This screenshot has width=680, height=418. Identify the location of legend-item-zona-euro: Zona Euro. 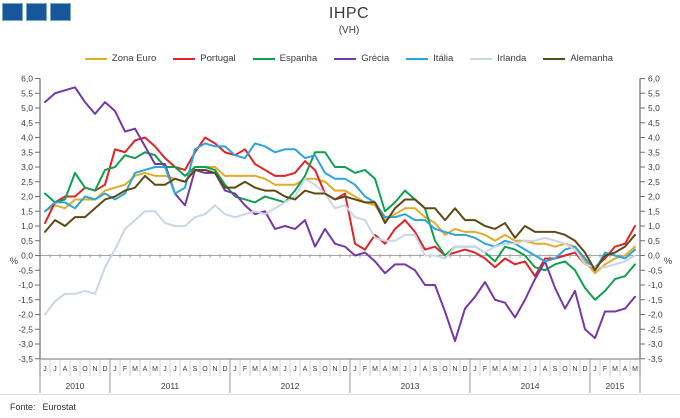
(120, 58).